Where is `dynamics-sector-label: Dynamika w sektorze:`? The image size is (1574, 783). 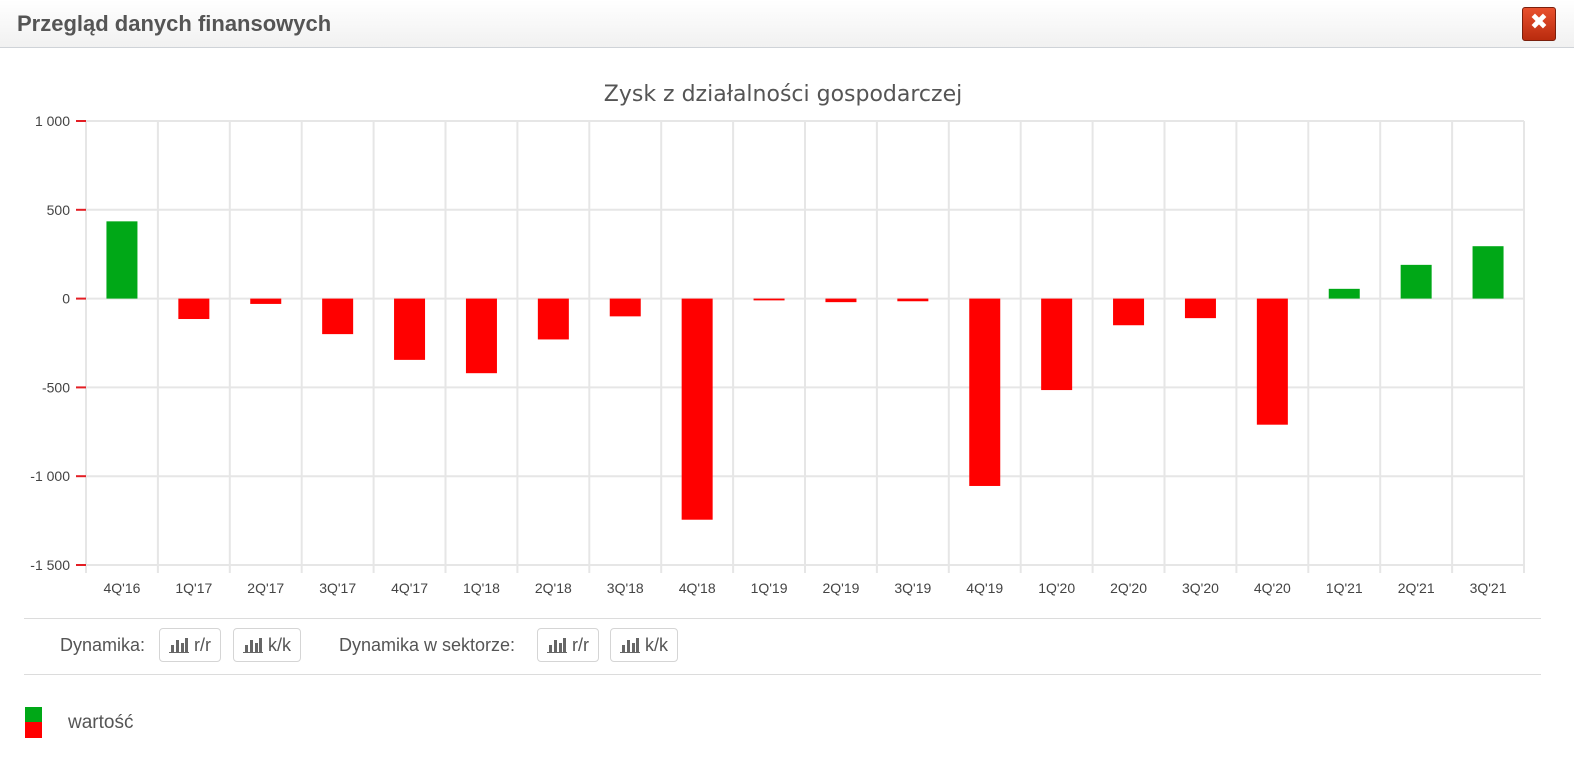
dynamics-sector-label: Dynamika w sektorze: is located at coordinates (427, 645).